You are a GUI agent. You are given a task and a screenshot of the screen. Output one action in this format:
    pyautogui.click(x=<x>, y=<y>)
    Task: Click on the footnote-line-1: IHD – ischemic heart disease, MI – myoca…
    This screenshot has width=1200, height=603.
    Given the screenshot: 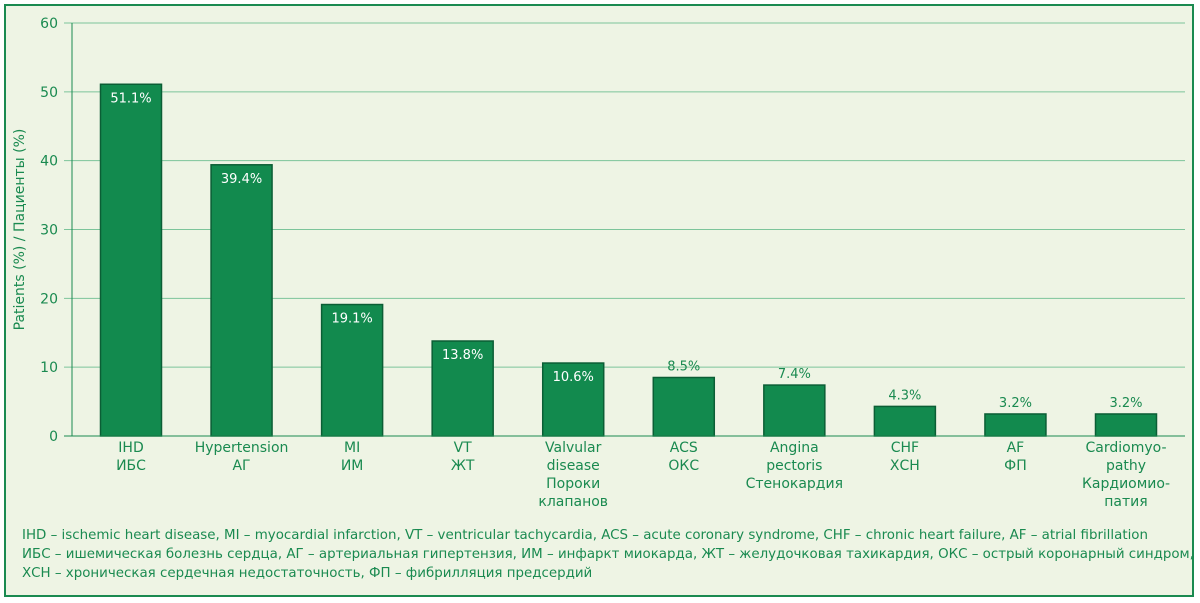 What is the action you would take?
    pyautogui.click(x=585, y=535)
    